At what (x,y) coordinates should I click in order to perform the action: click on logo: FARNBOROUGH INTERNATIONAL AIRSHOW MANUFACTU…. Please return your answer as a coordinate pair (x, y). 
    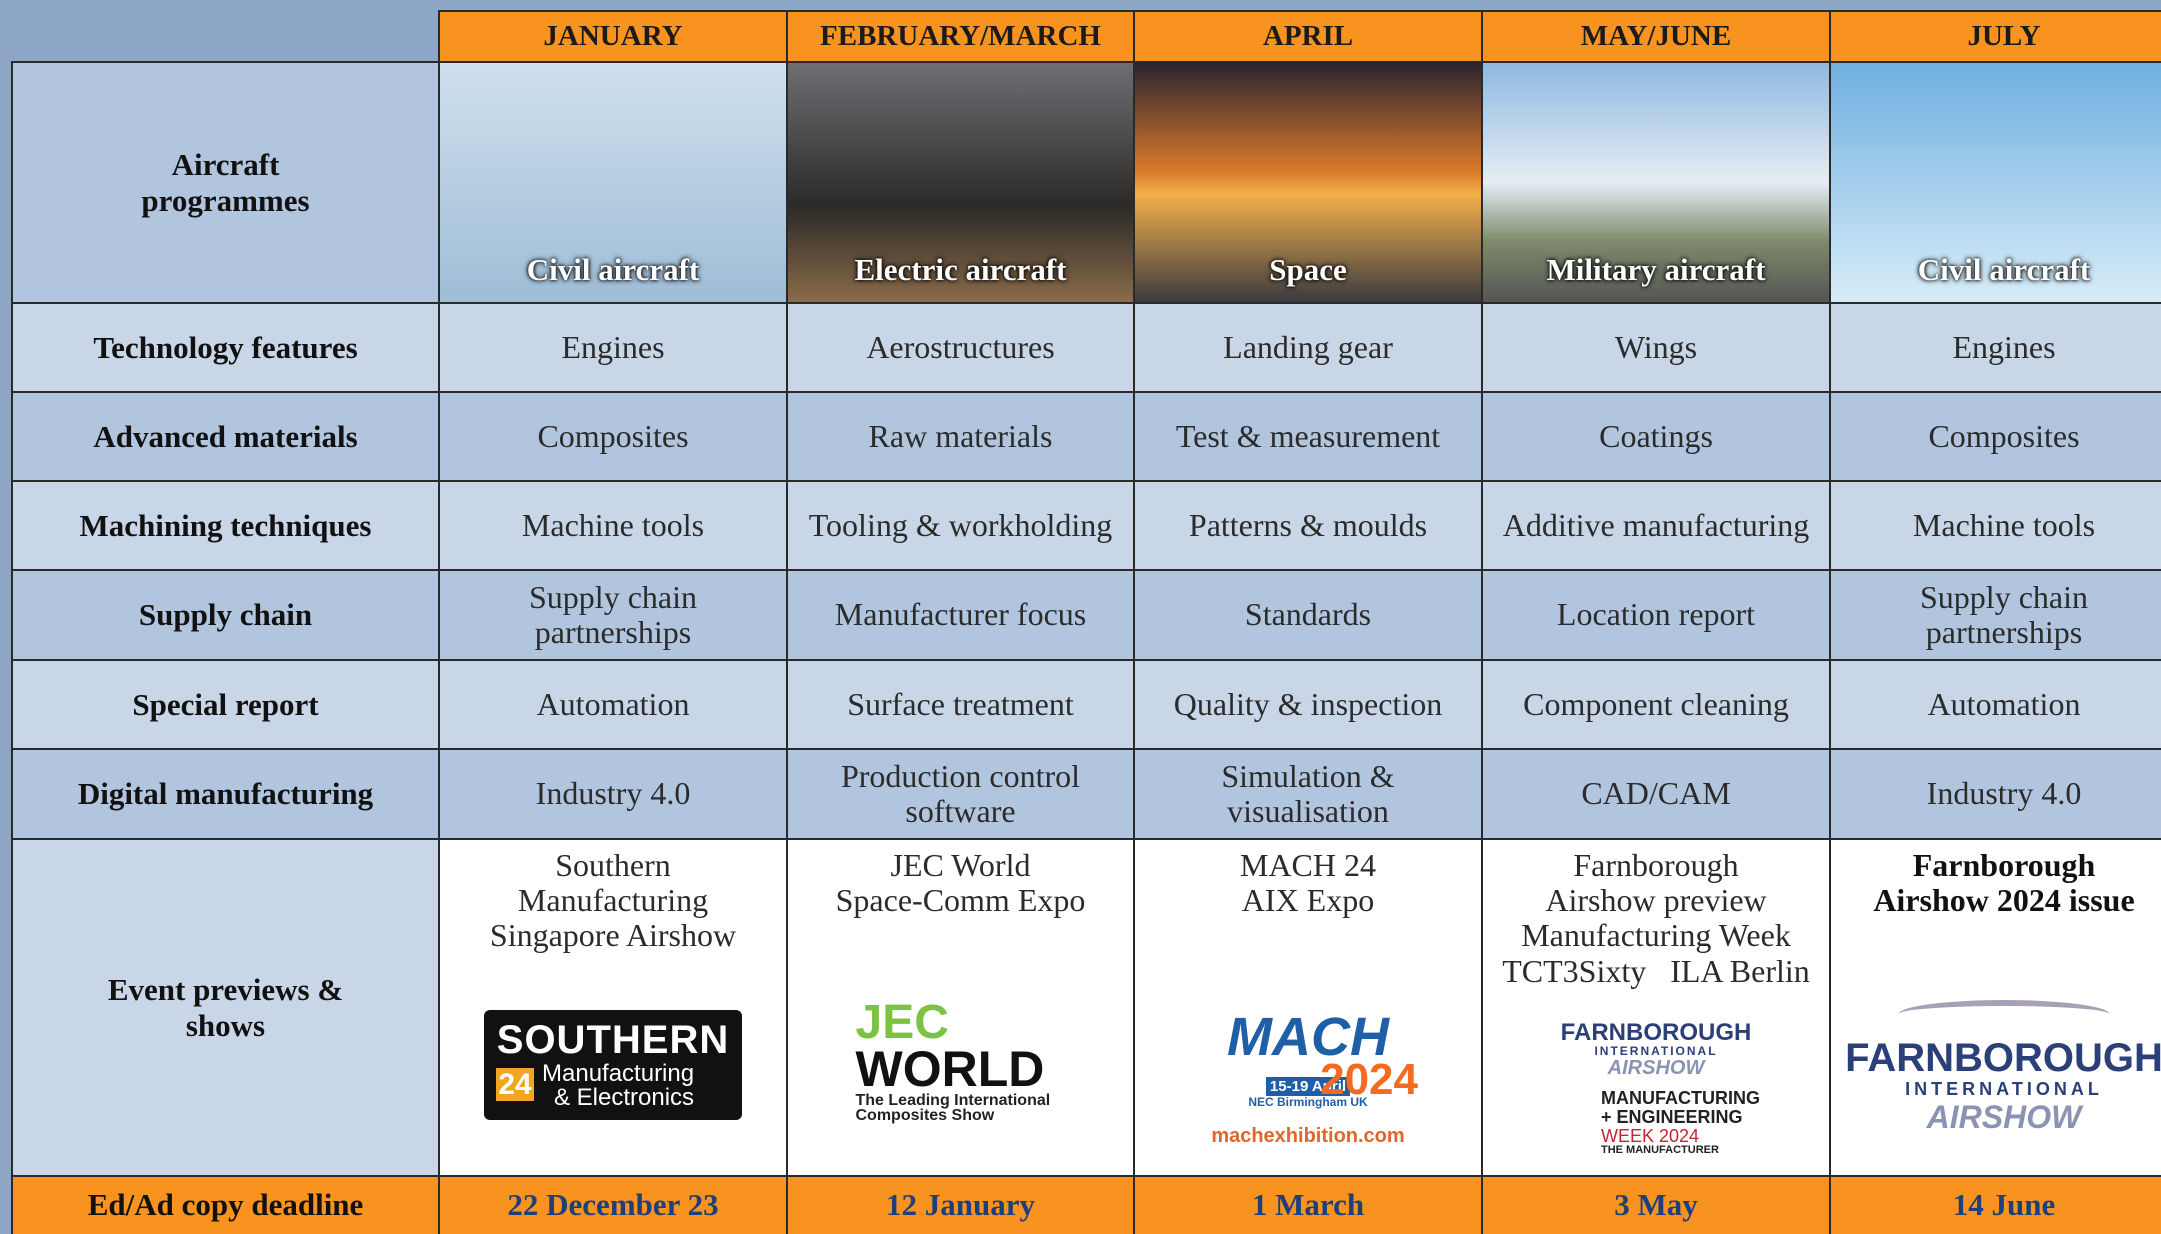
    Looking at the image, I should click on (1656, 1088).